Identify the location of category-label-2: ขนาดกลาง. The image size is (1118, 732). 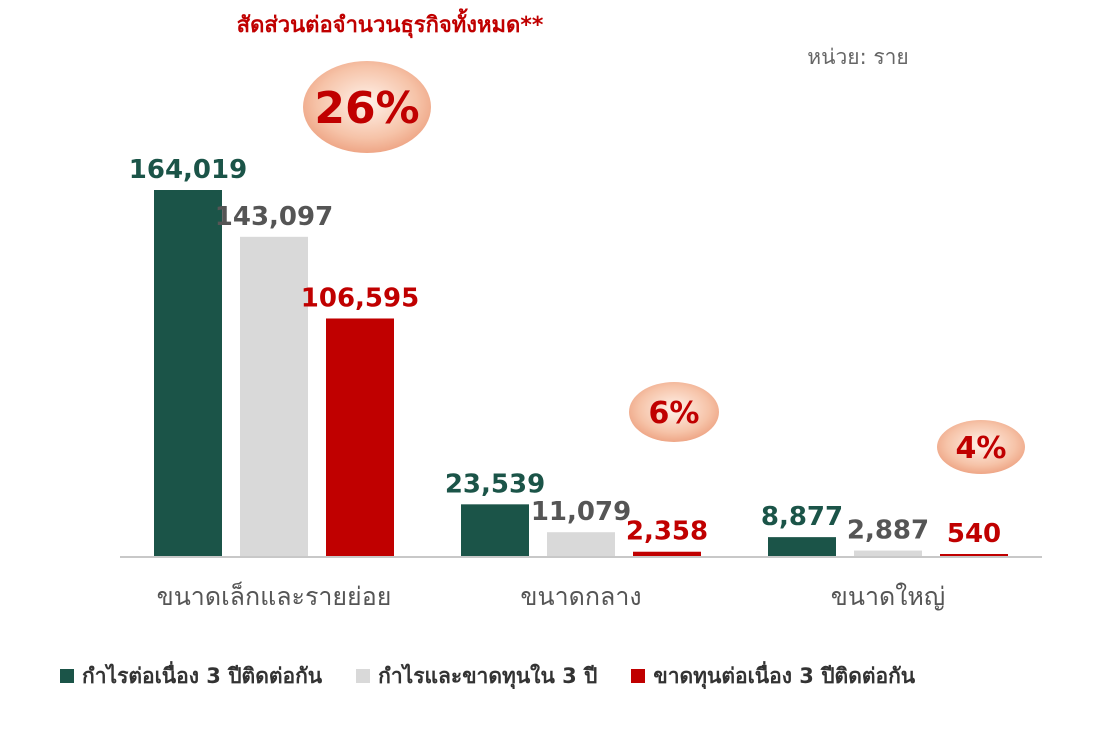
(580, 596).